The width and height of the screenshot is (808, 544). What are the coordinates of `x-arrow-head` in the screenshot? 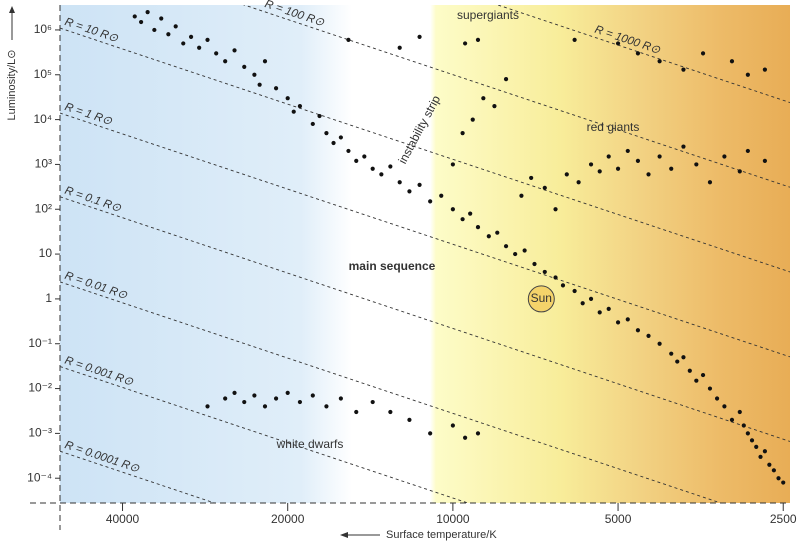 It's located at (344, 535).